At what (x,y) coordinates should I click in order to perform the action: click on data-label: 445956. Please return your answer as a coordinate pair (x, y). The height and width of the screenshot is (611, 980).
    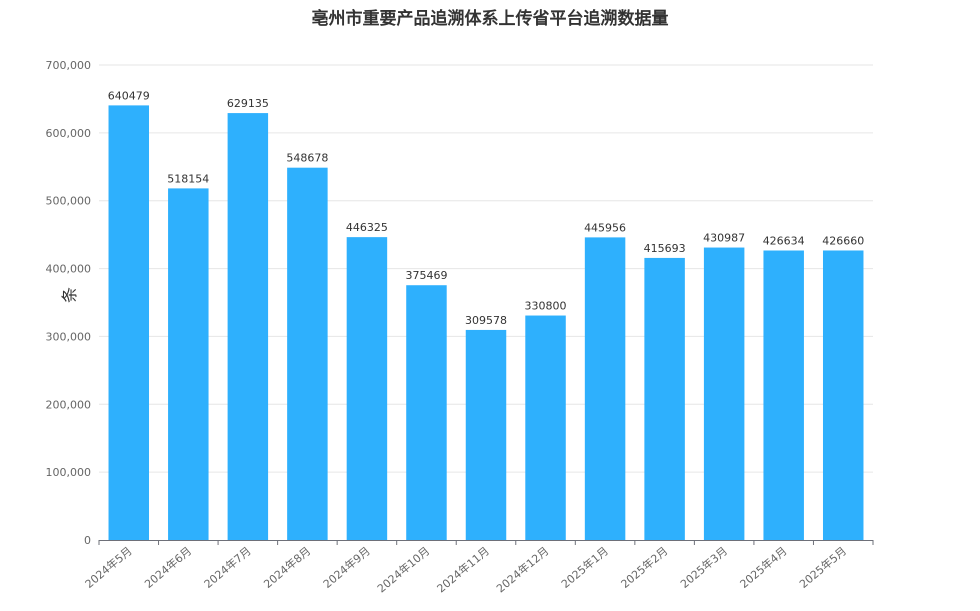
    Looking at the image, I should click on (605, 227).